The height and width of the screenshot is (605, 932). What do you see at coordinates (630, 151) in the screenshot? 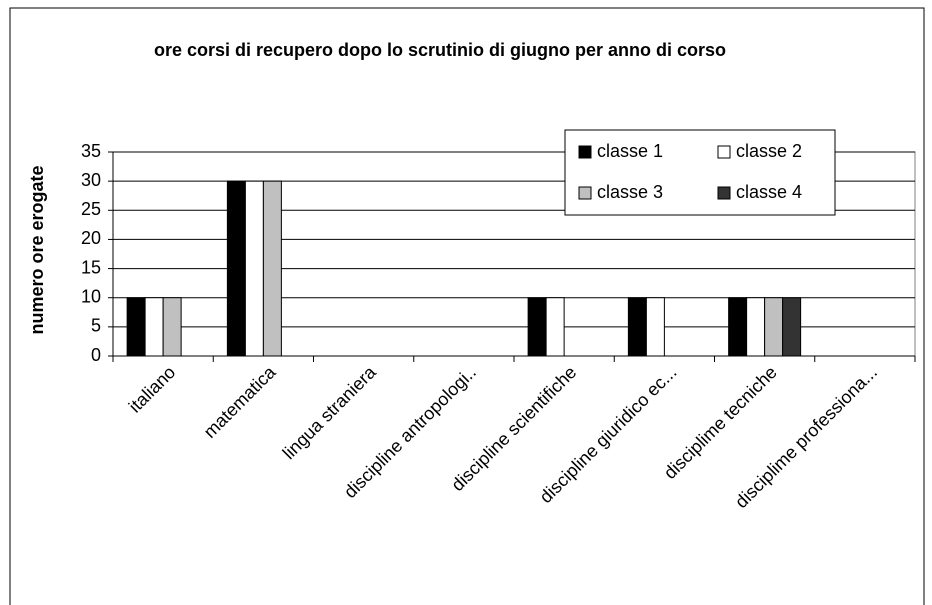
I see `legend-label: classe 1` at bounding box center [630, 151].